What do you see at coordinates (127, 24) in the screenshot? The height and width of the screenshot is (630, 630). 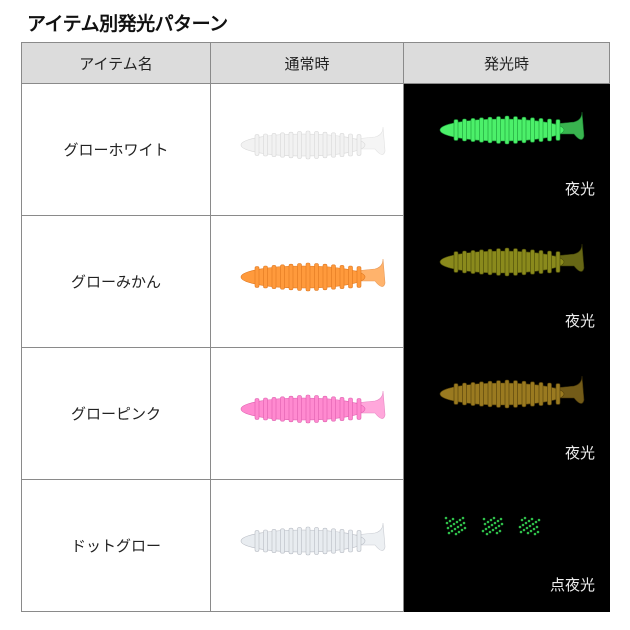 I see `page-title: アイテム別発光パターン` at bounding box center [127, 24].